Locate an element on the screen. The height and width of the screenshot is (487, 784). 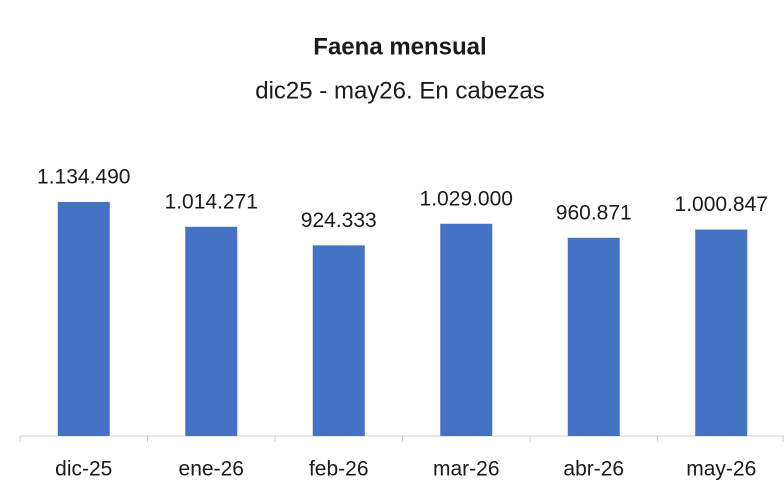
value-label: 1.000.847 is located at coordinates (721, 204).